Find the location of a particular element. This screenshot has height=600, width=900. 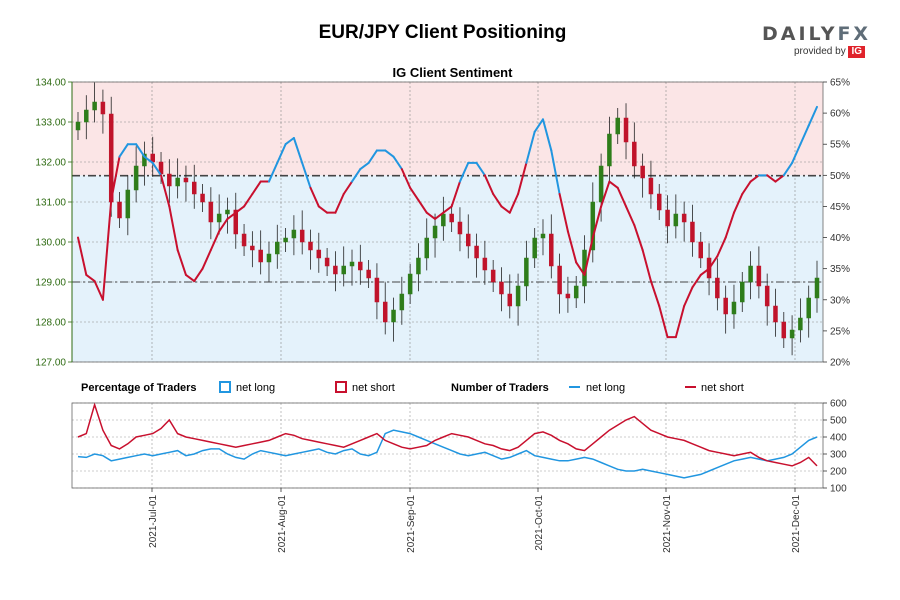

legend-number-title: Number of Traders is located at coordinates (500, 388).